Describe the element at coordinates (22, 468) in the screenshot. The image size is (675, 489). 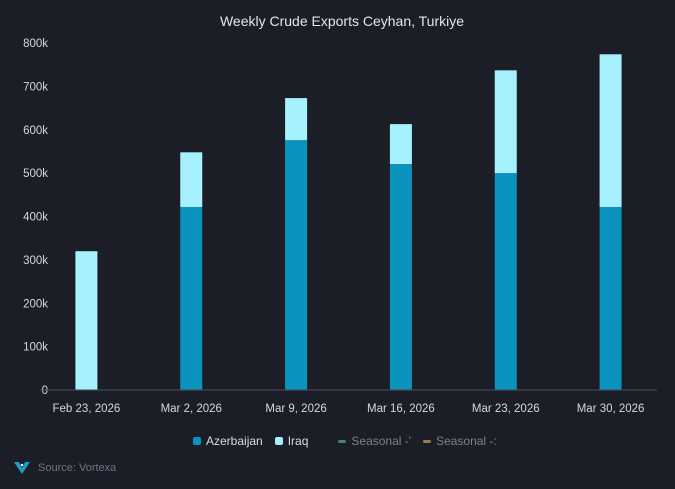
I see `vortexa-logo-icon` at that location.